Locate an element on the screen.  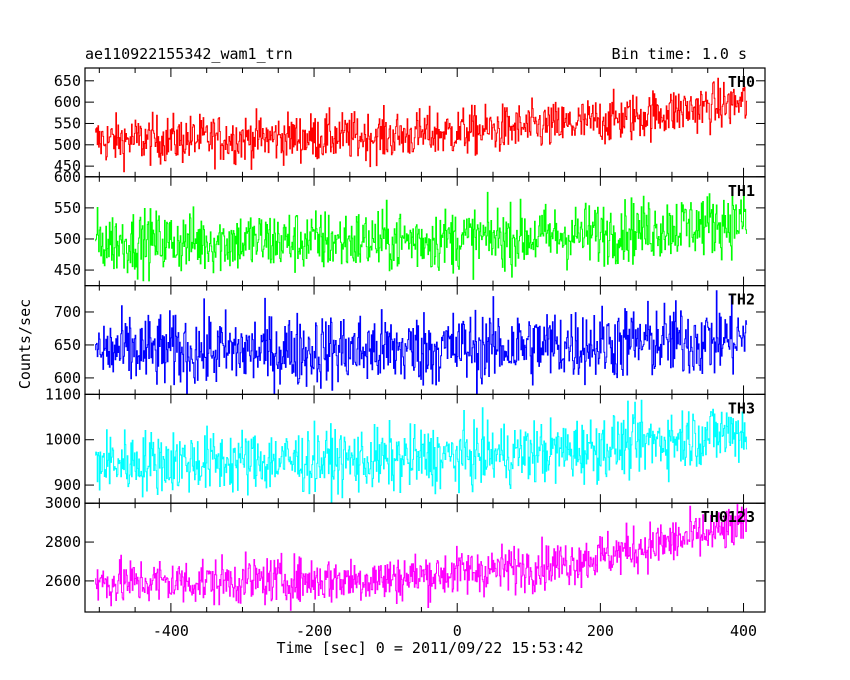
series-line-th3 is located at coordinates (421, 451).